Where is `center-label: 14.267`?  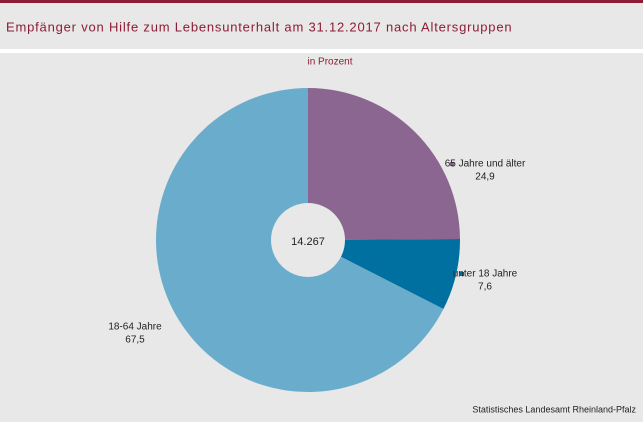 center-label: 14.267 is located at coordinates (308, 242).